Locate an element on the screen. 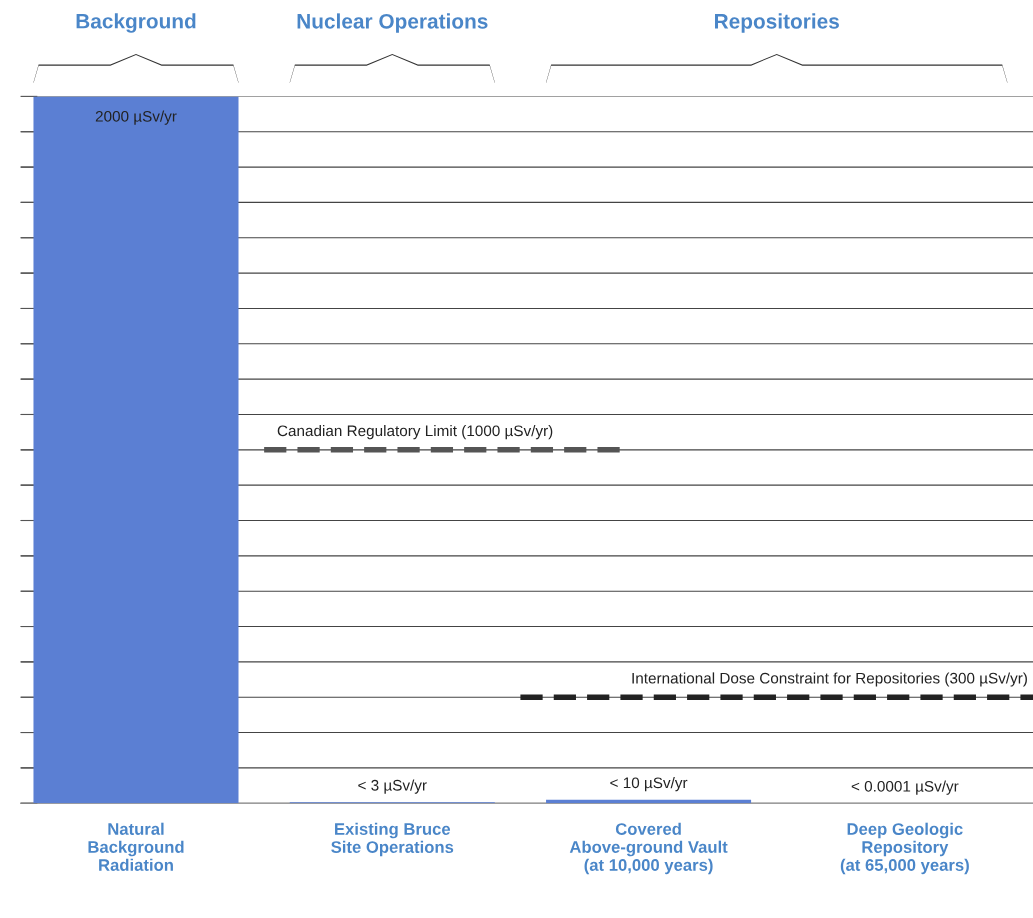  data-label: < 10 µSv/yr is located at coordinates (649, 784).